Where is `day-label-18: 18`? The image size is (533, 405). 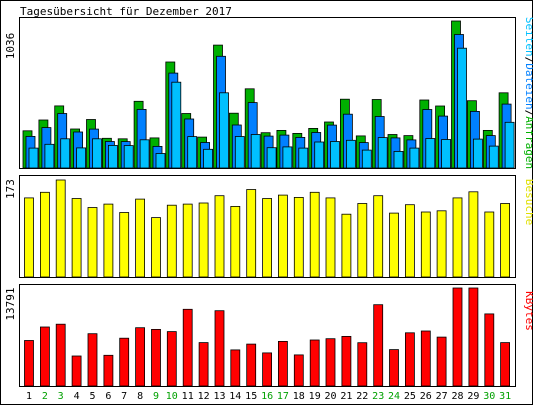 day-label-18: 18 is located at coordinates (299, 396).